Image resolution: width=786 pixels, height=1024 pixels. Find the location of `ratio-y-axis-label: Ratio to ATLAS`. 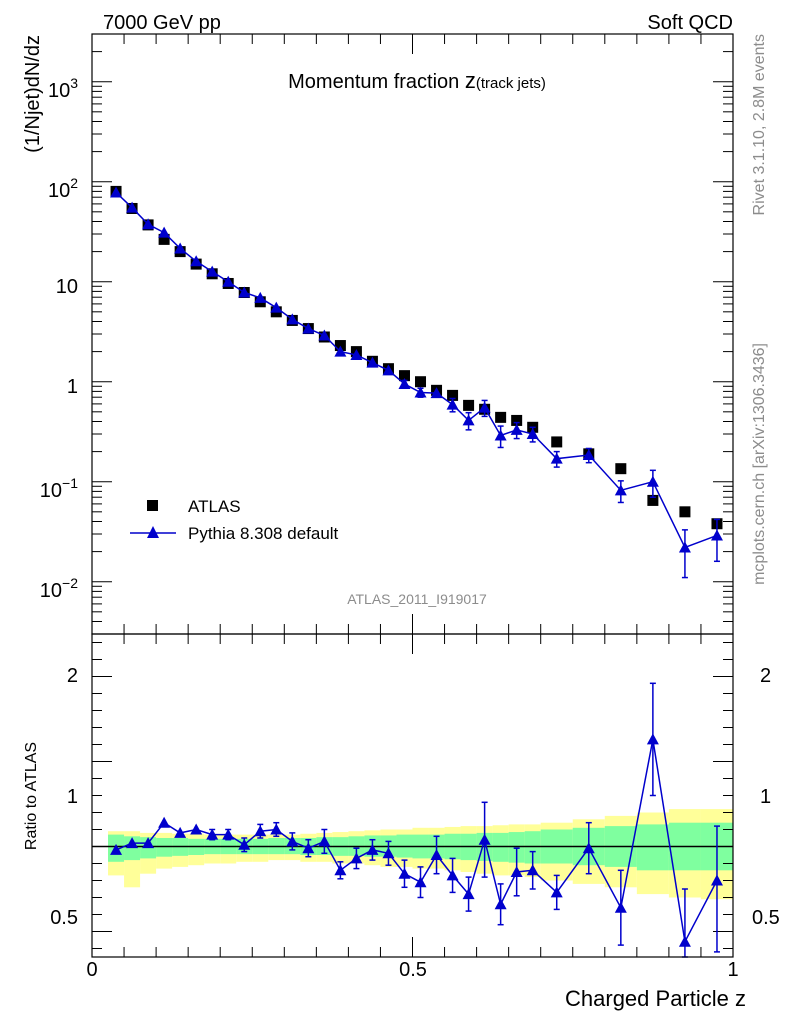

ratio-y-axis-label: Ratio to ATLAS is located at coordinates (31, 796).